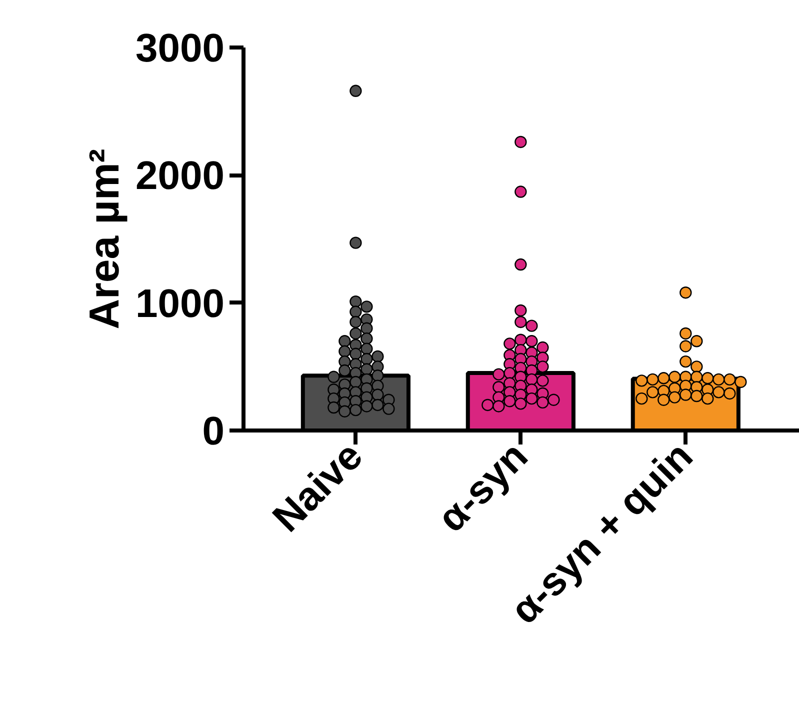  I want to click on y-tick-label: 3000, so click(180, 48).